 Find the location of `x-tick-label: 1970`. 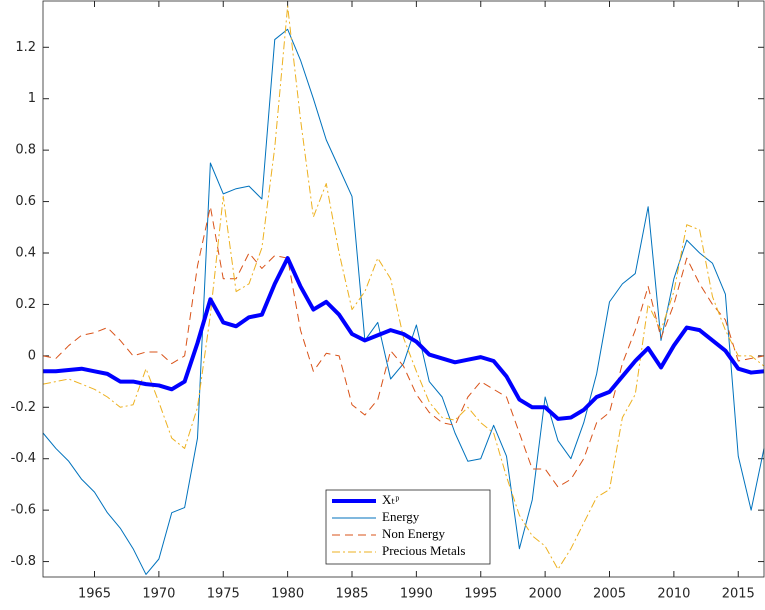

x-tick-label: 1970 is located at coordinates (158, 594).